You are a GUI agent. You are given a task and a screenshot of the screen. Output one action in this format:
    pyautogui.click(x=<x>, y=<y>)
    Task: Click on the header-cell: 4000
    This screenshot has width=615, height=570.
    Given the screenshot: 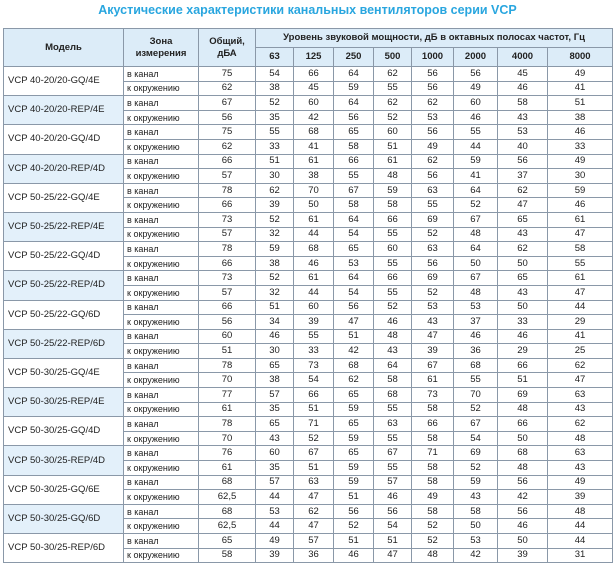 What is the action you would take?
    pyautogui.click(x=522, y=57)
    